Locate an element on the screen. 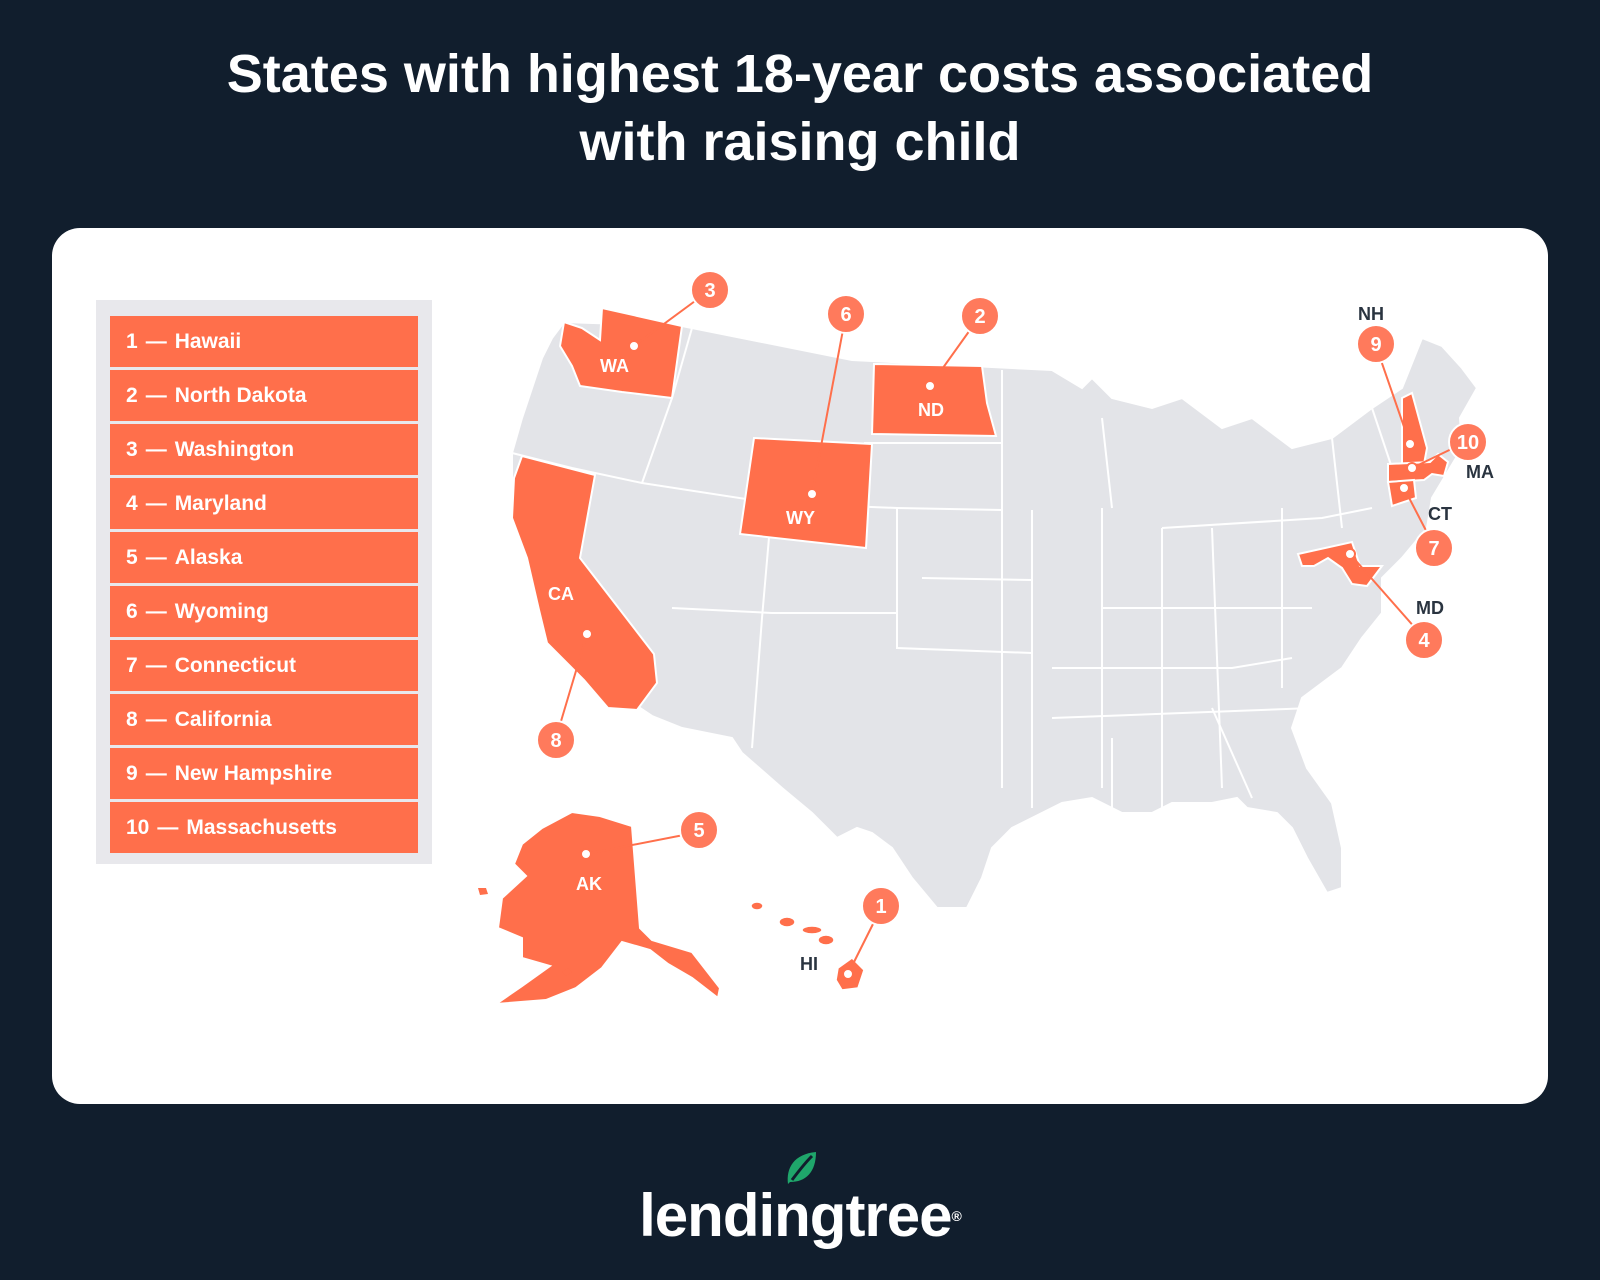 The height and width of the screenshot is (1280, 1600). callout-ct: 7 is located at coordinates (1433, 549).